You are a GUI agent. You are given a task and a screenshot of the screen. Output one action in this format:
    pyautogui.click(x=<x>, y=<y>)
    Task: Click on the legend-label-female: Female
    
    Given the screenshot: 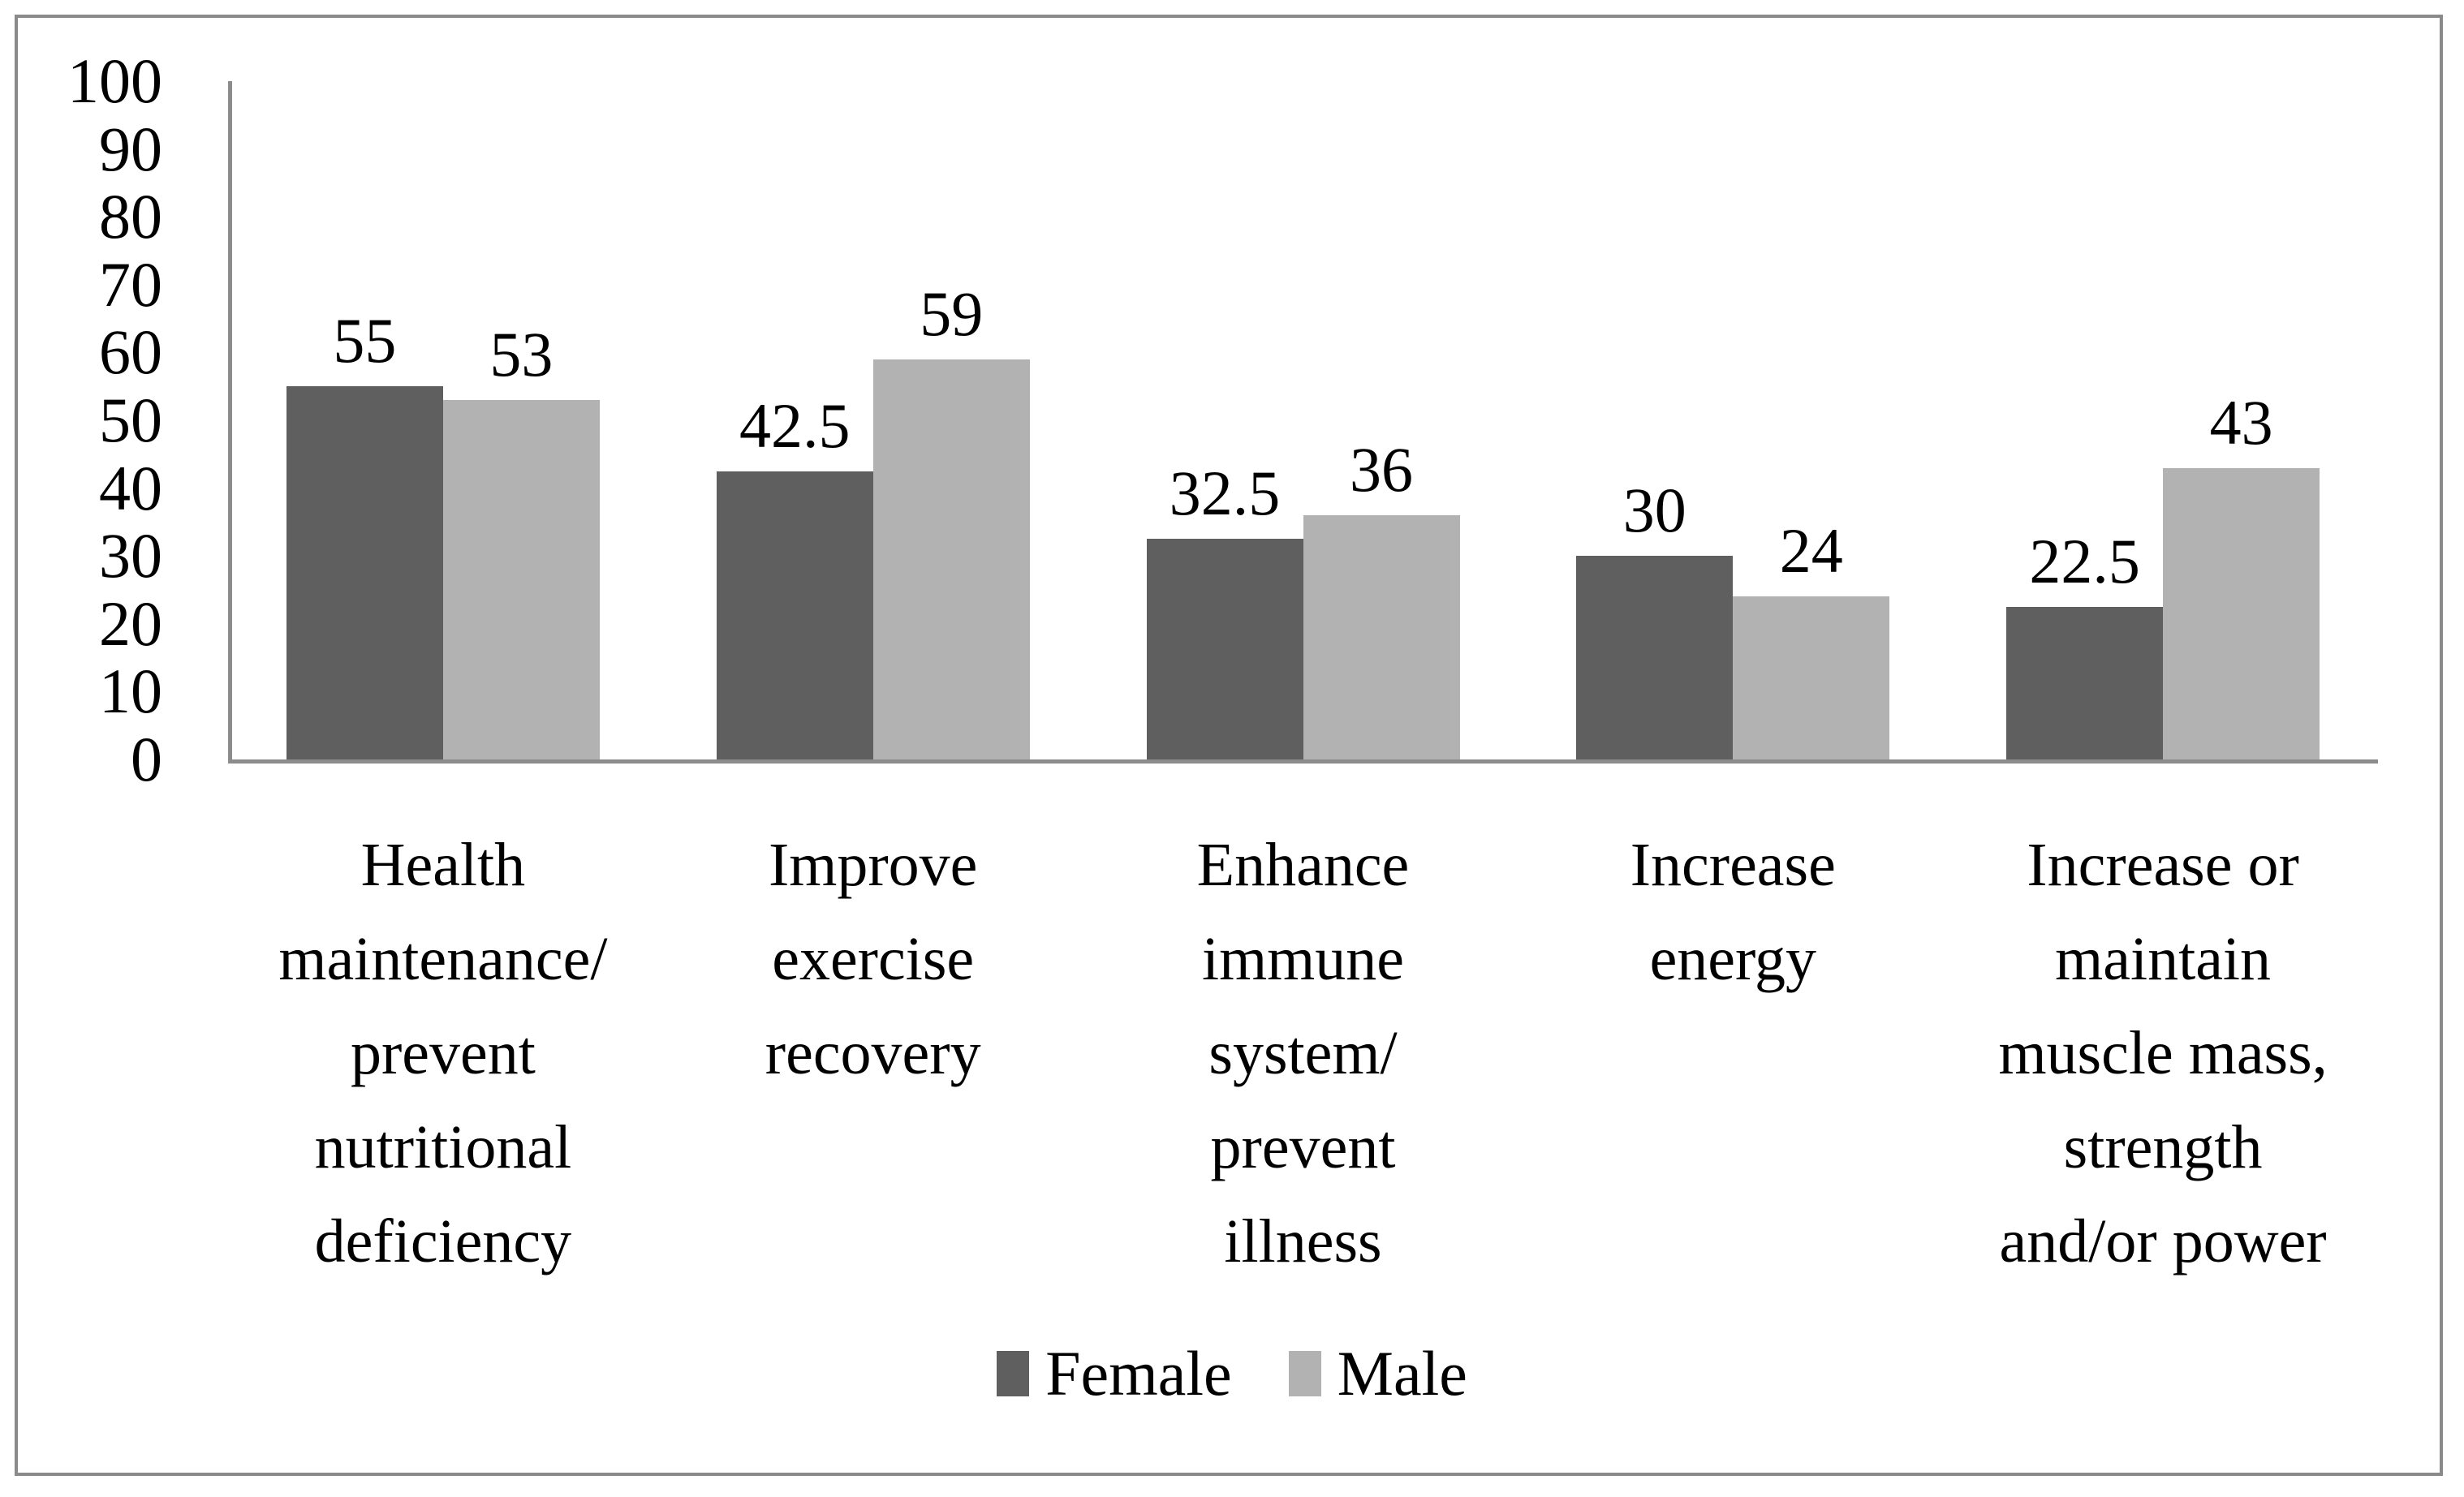 What is the action you would take?
    pyautogui.click(x=1138, y=1374)
    